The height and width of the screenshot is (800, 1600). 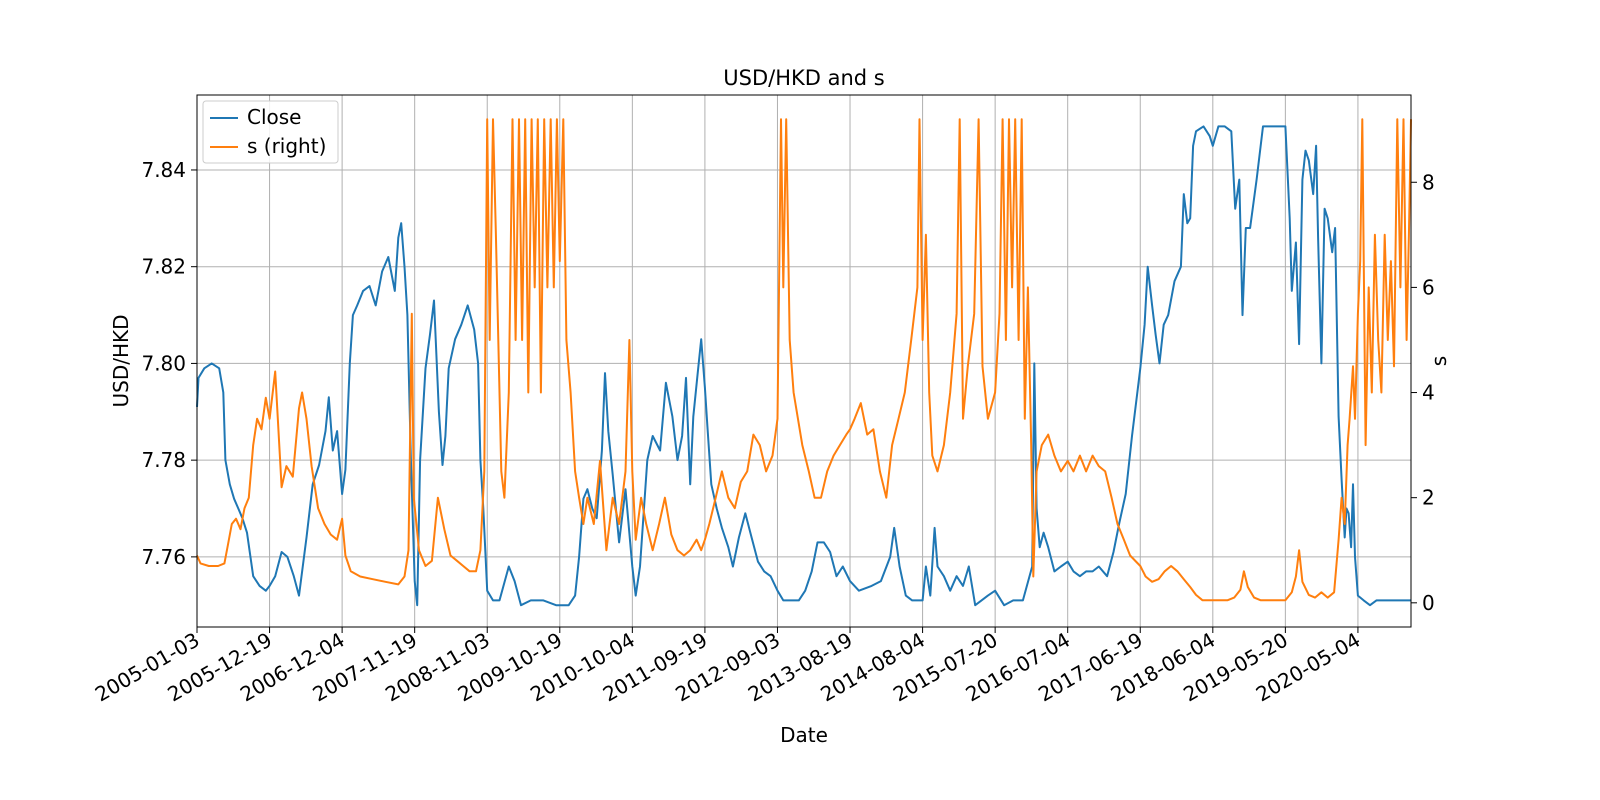 What do you see at coordinates (163, 460) in the screenshot?
I see `y-tick-label: 7.78` at bounding box center [163, 460].